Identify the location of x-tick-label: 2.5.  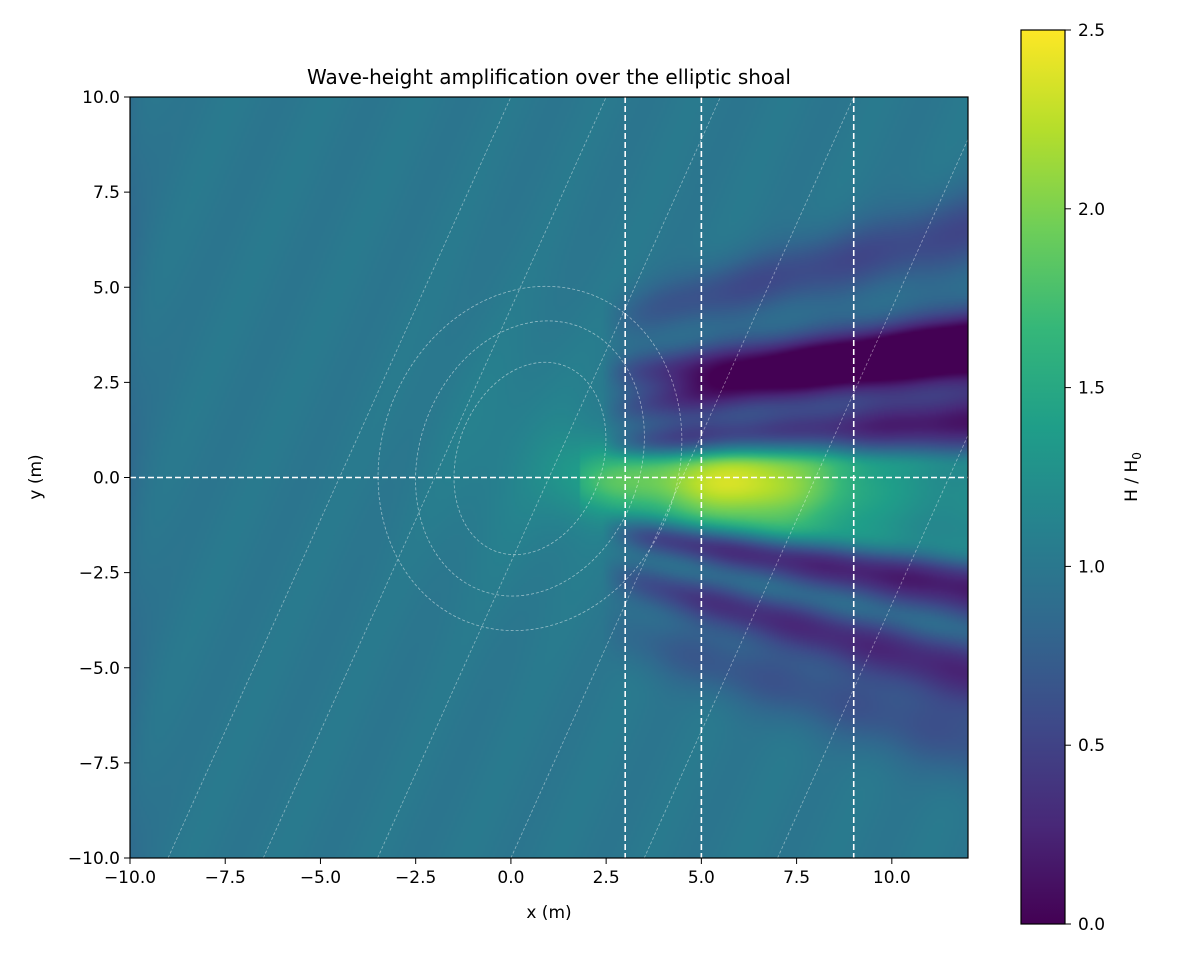
(606, 878).